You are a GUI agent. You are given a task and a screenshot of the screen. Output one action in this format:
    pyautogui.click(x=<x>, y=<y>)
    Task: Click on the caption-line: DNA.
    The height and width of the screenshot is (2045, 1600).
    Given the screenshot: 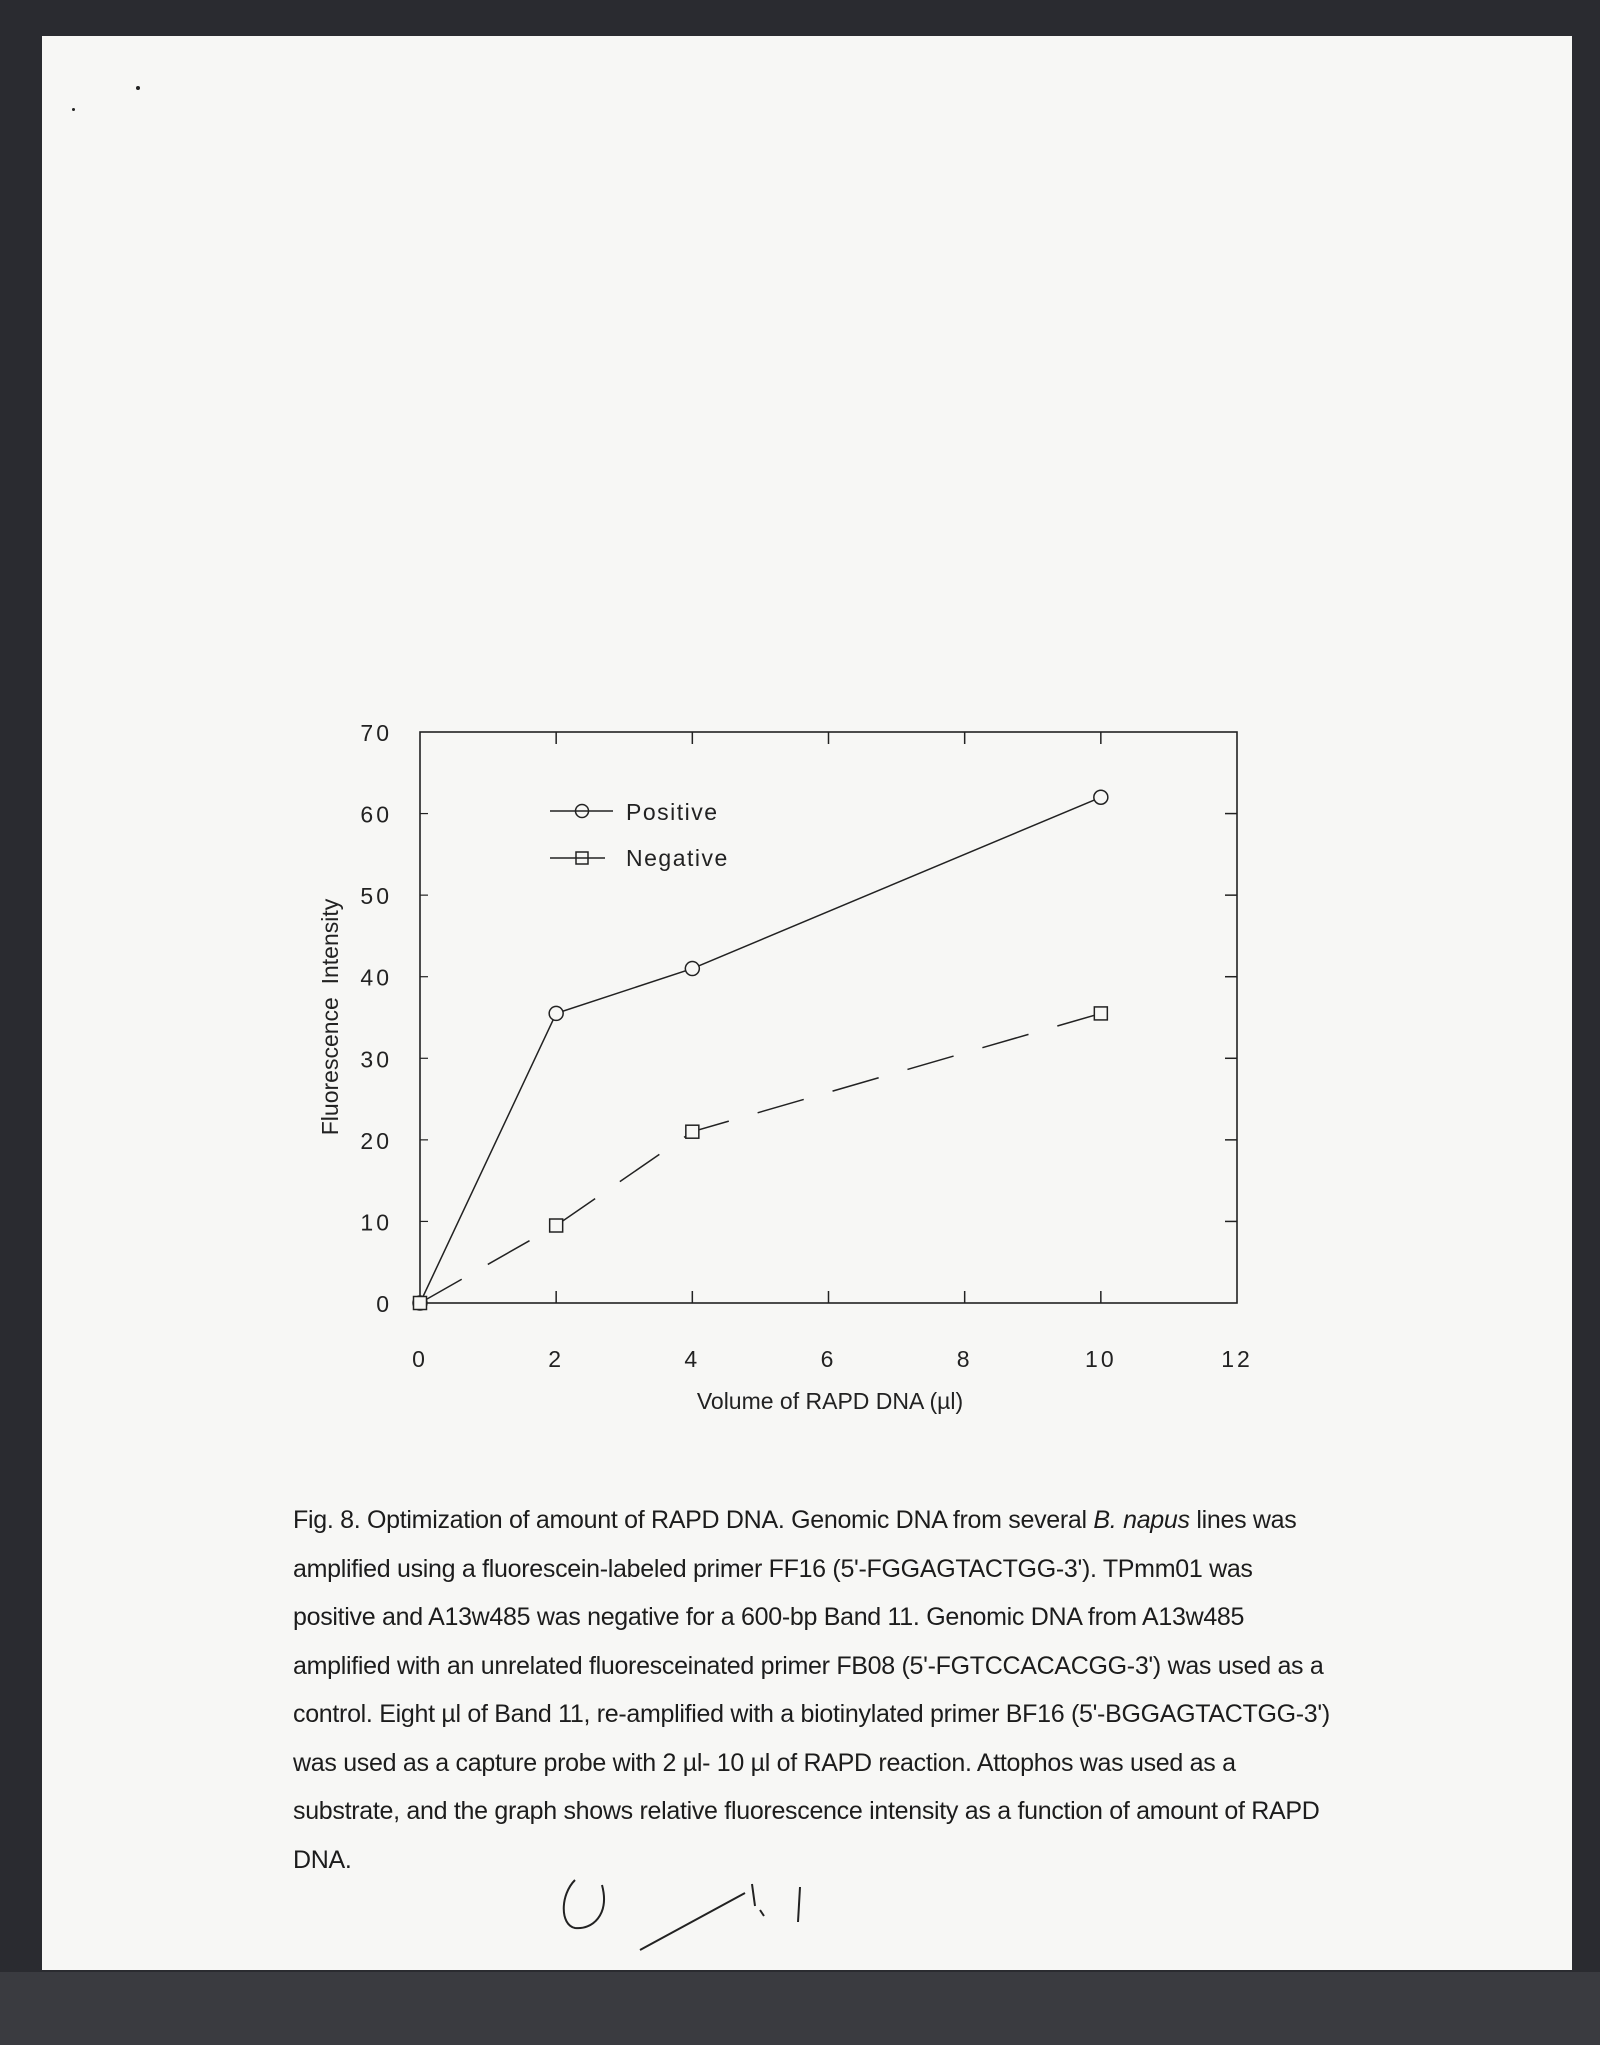 What is the action you would take?
    pyautogui.click(x=322, y=1859)
    